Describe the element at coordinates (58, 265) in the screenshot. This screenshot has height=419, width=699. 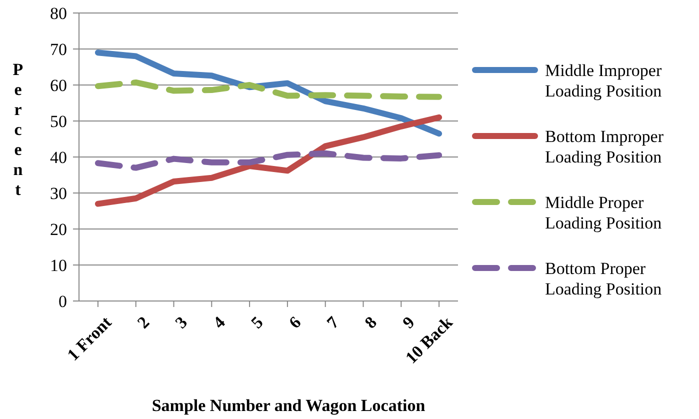
I see `y-tick-label: 10` at that location.